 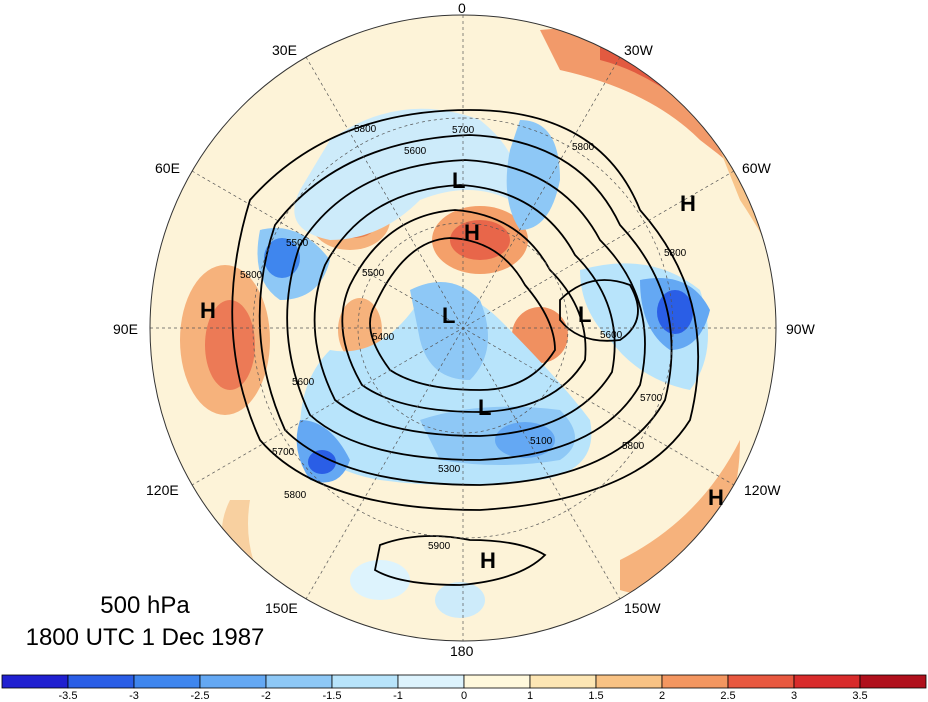 I want to click on colorbar-tick-label: -1.5, so click(x=332, y=696).